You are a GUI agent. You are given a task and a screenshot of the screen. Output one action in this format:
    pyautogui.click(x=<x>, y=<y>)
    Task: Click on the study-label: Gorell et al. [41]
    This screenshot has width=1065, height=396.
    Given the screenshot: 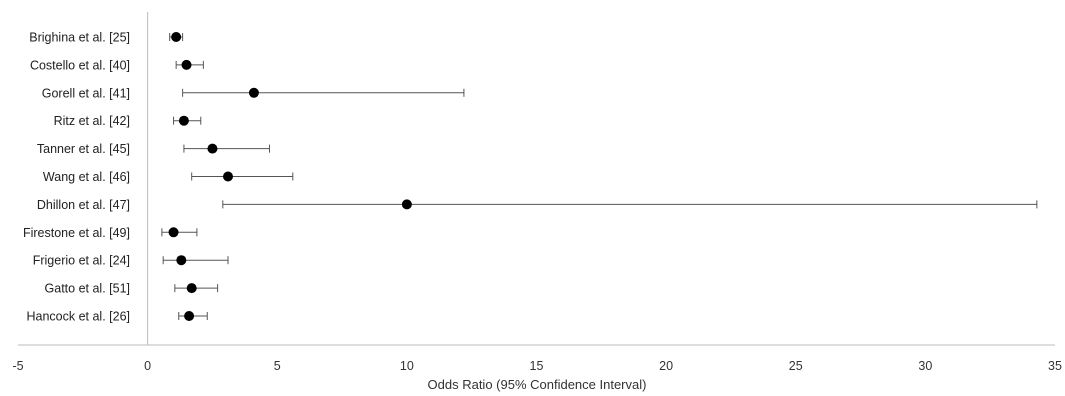 What is the action you would take?
    pyautogui.click(x=86, y=93)
    